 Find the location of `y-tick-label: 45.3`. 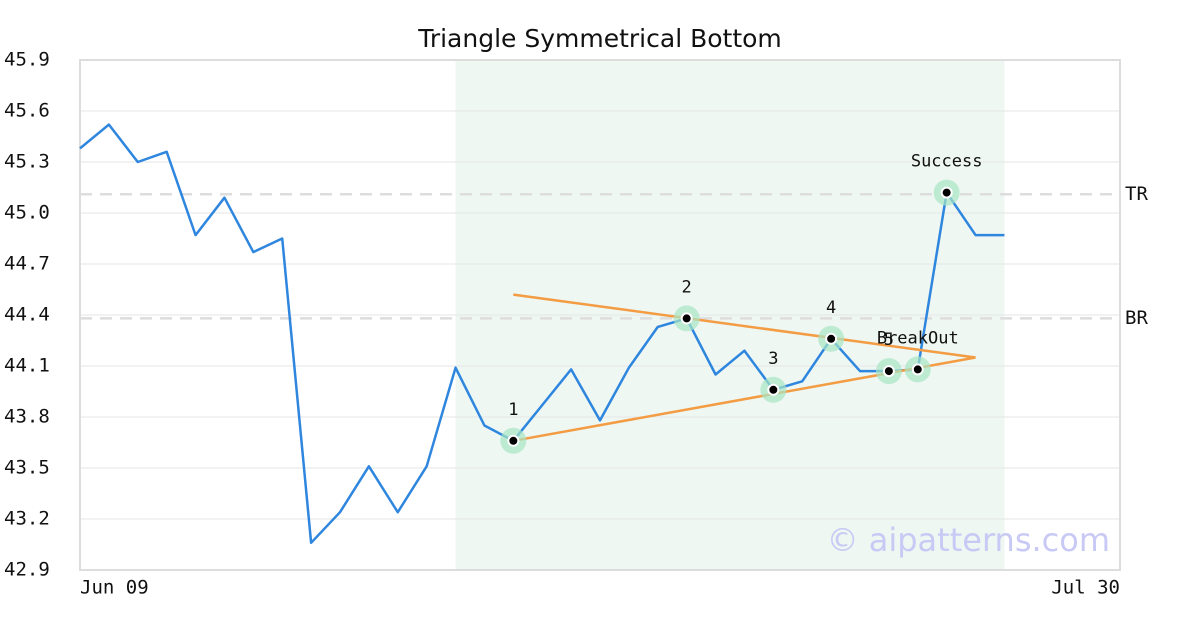

y-tick-label: 45.3 is located at coordinates (27, 162).